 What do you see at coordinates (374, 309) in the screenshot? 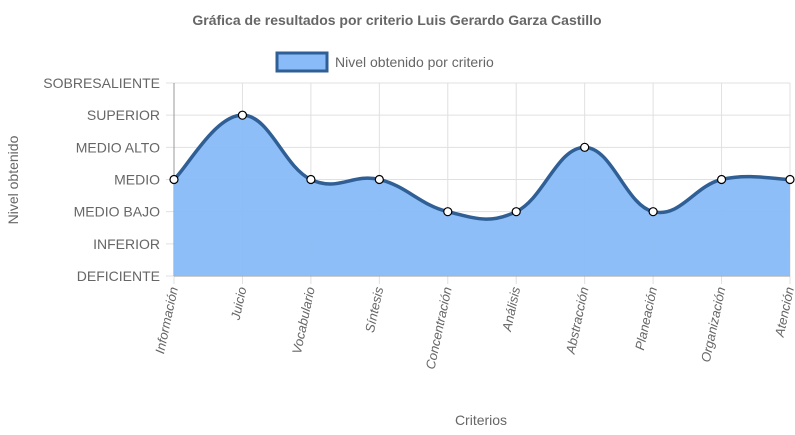
I see `x-tick-label: Síntesis` at bounding box center [374, 309].